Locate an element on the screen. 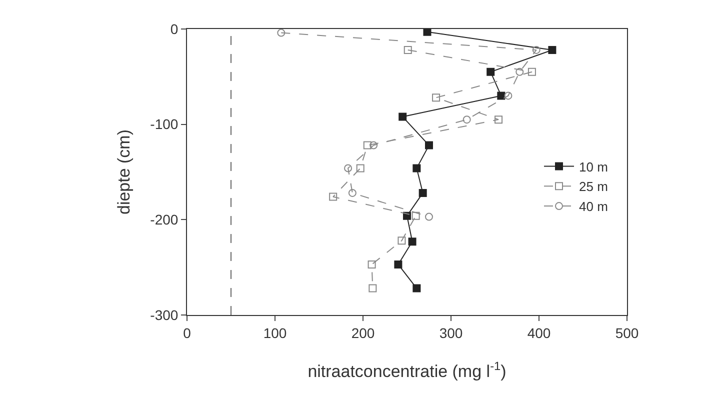  y-tick-label: -100 is located at coordinates (164, 124).